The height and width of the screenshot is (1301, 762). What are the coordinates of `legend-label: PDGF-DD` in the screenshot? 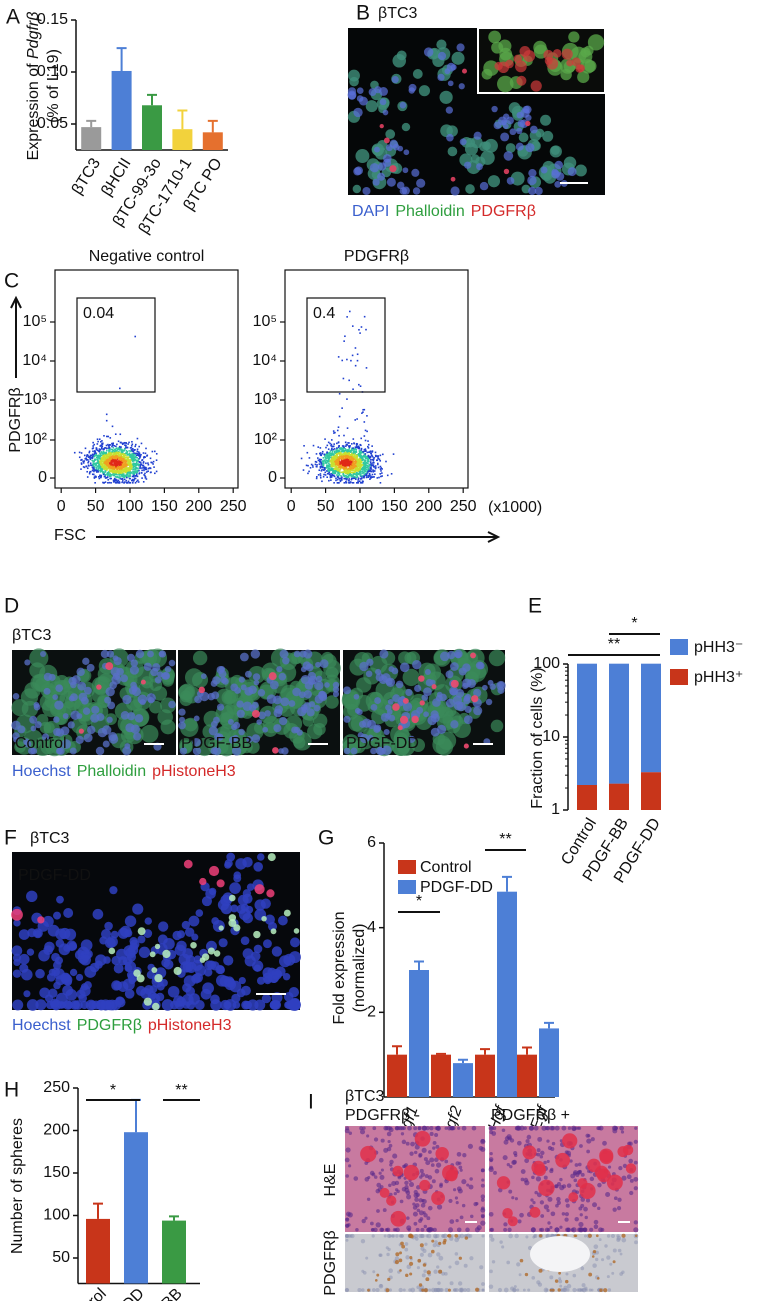 It's located at (456, 887).